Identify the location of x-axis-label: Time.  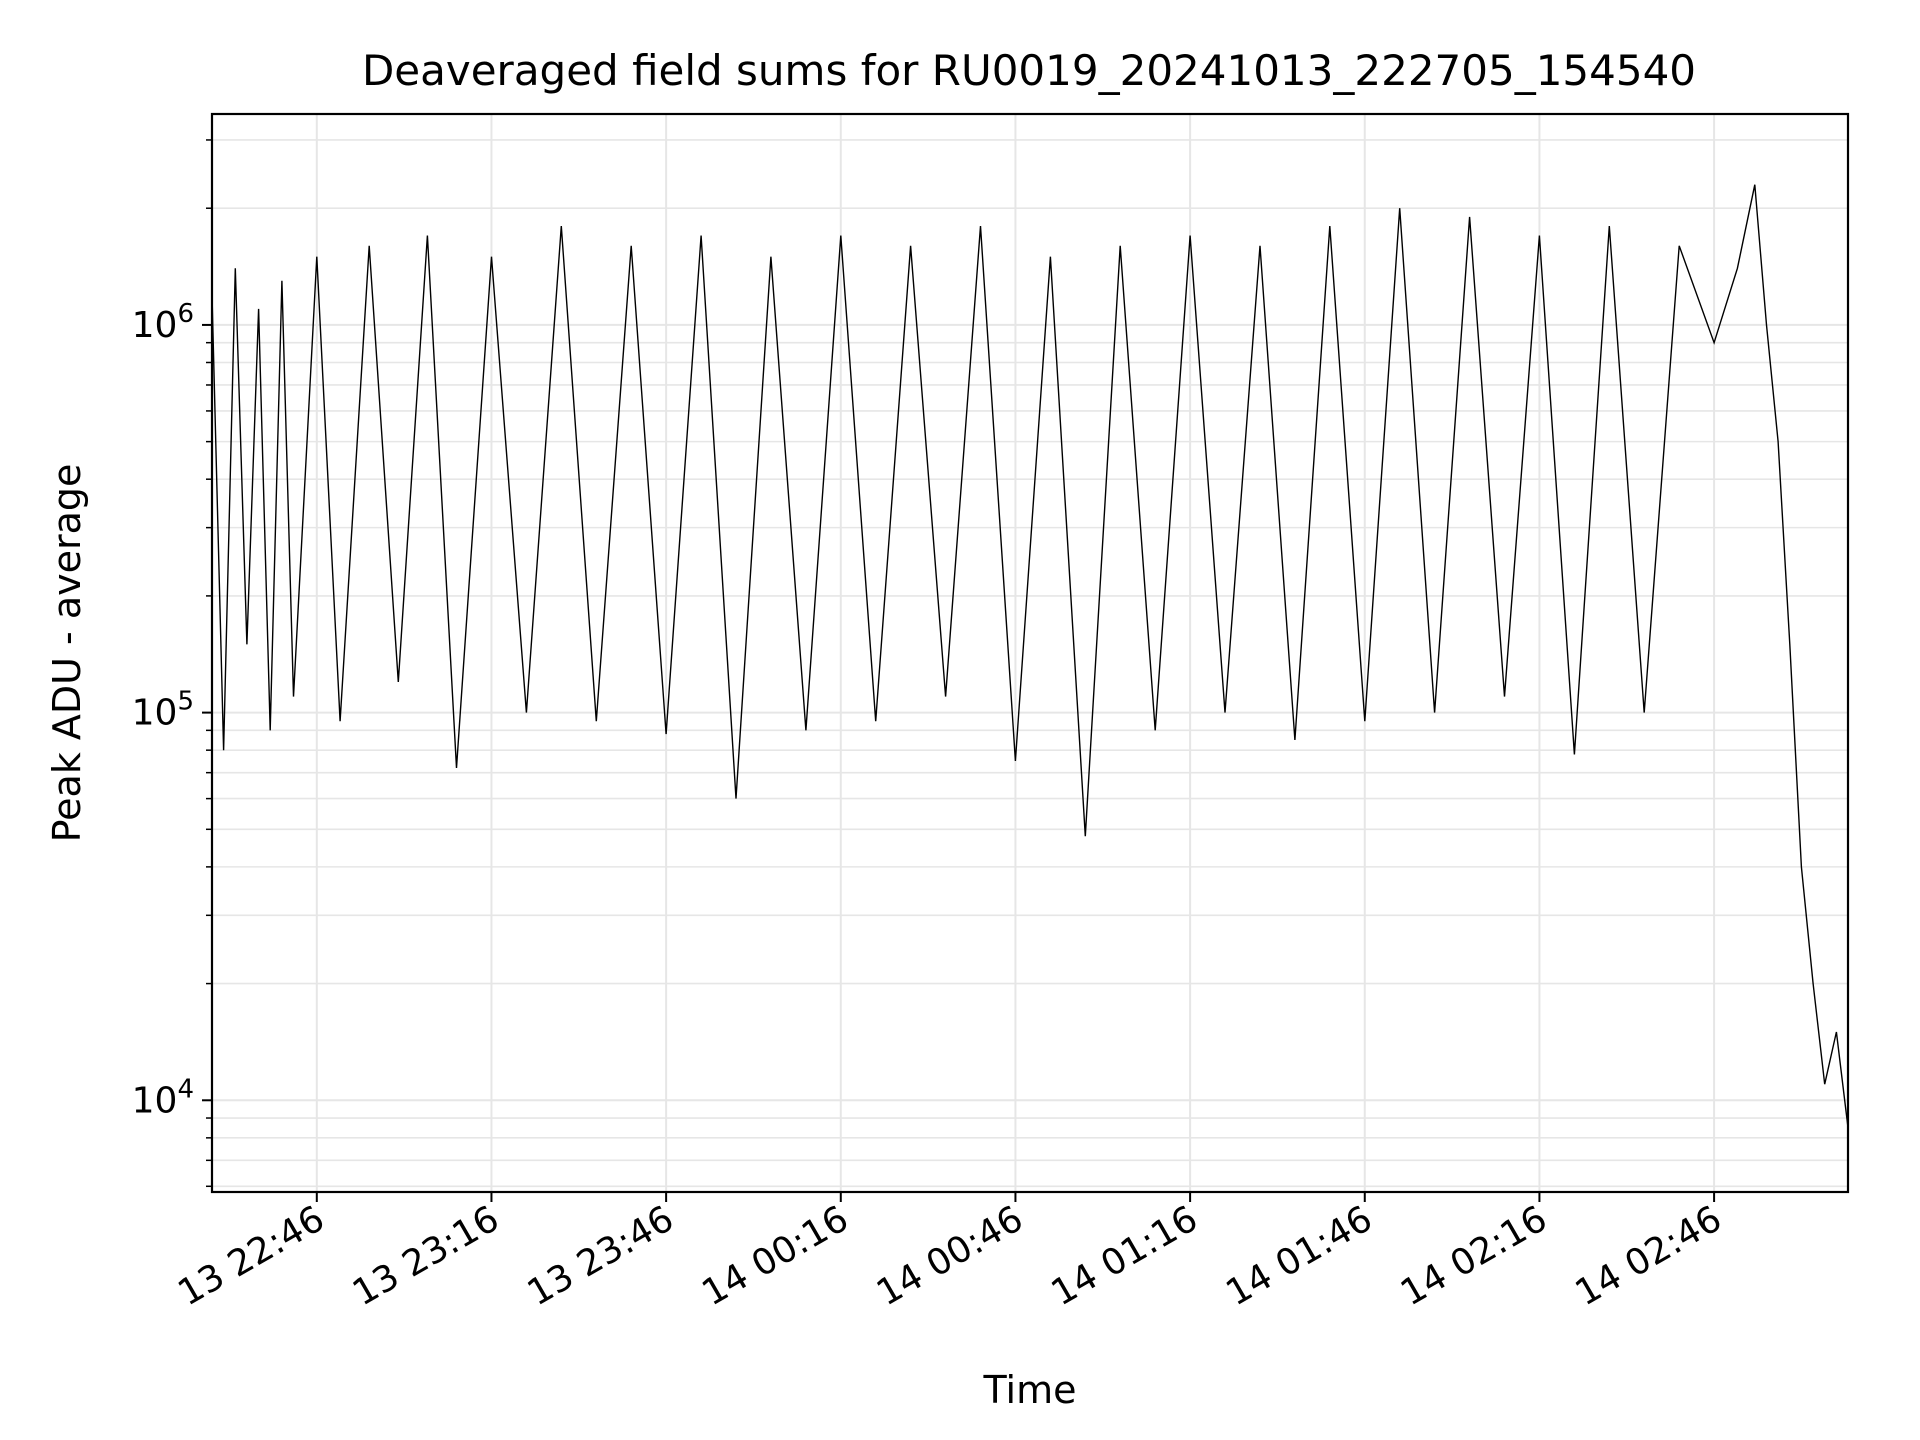
(1030, 1390).